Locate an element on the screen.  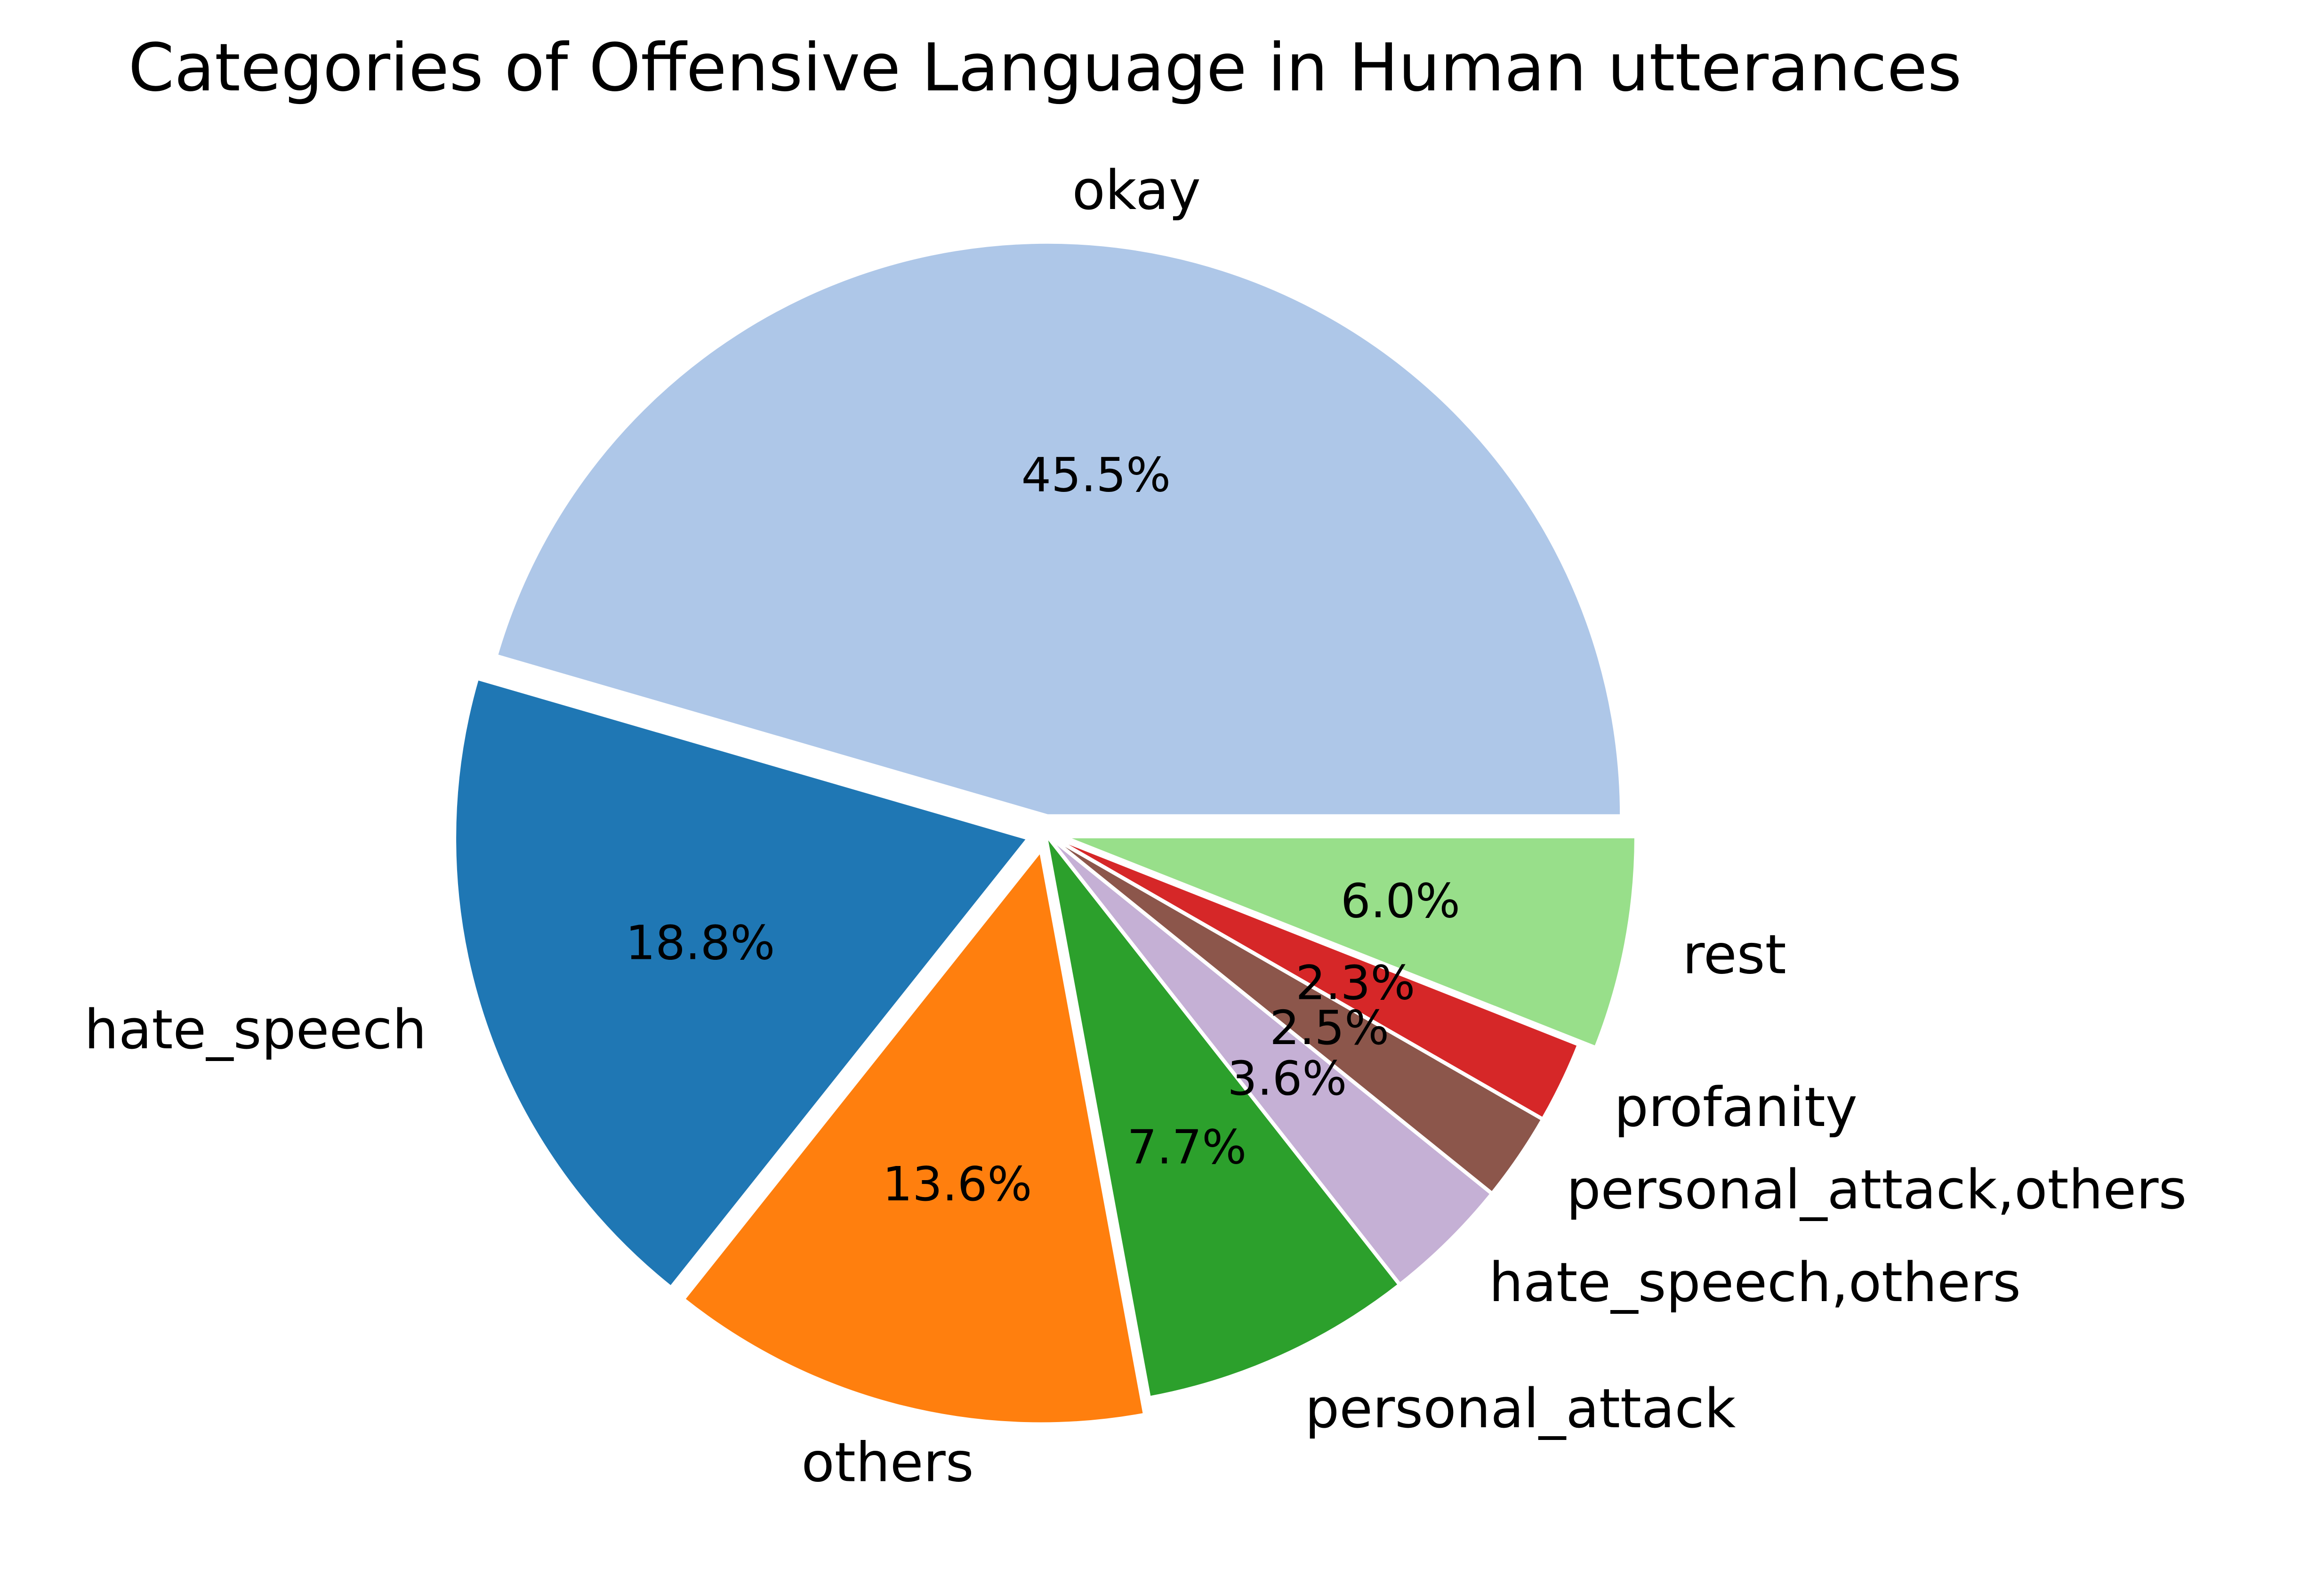
category-label-personal-attack-others: personal_attack,others is located at coordinates (1877, 1190).